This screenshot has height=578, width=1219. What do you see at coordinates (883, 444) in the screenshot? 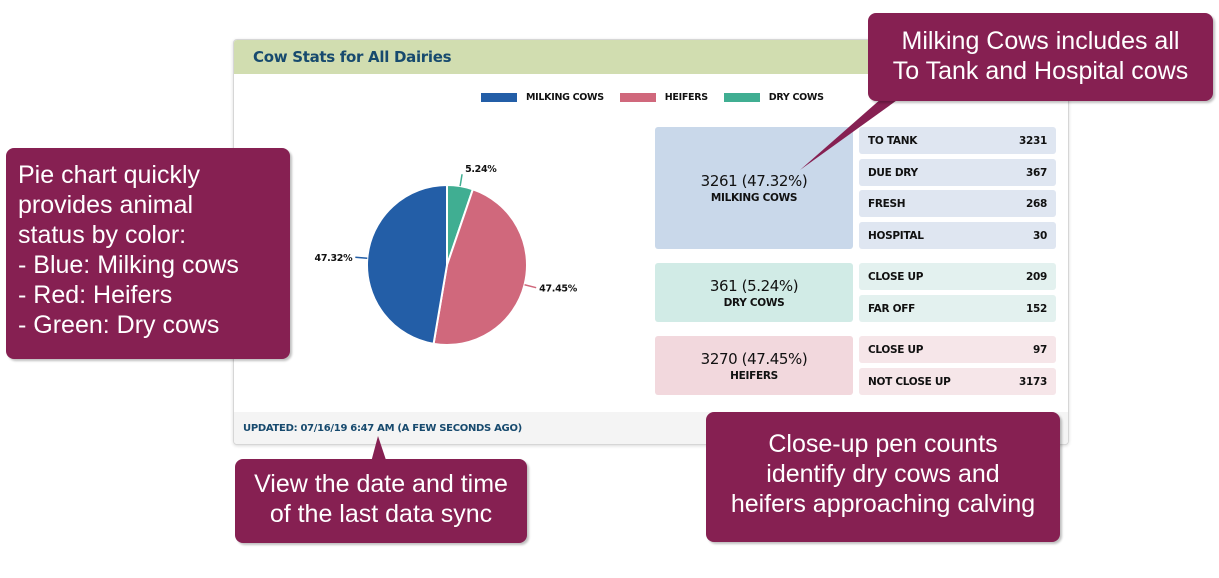
I see `callout-line: Close-up pen counts` at bounding box center [883, 444].